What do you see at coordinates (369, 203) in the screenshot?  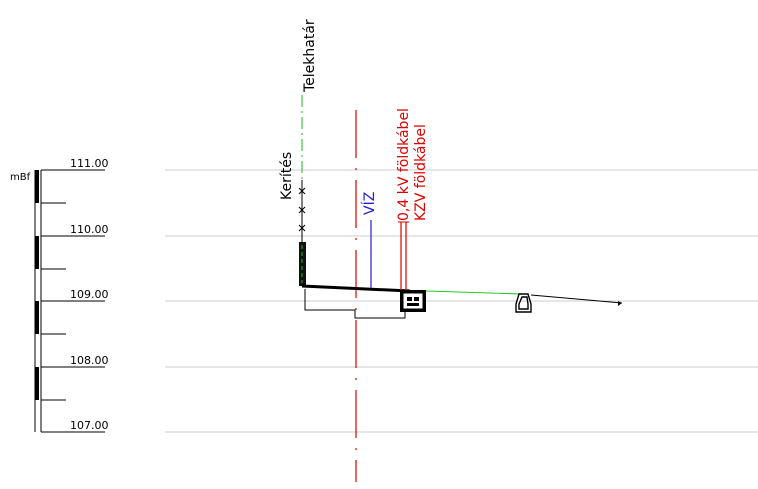 I see `water-label: VÍZ` at bounding box center [369, 203].